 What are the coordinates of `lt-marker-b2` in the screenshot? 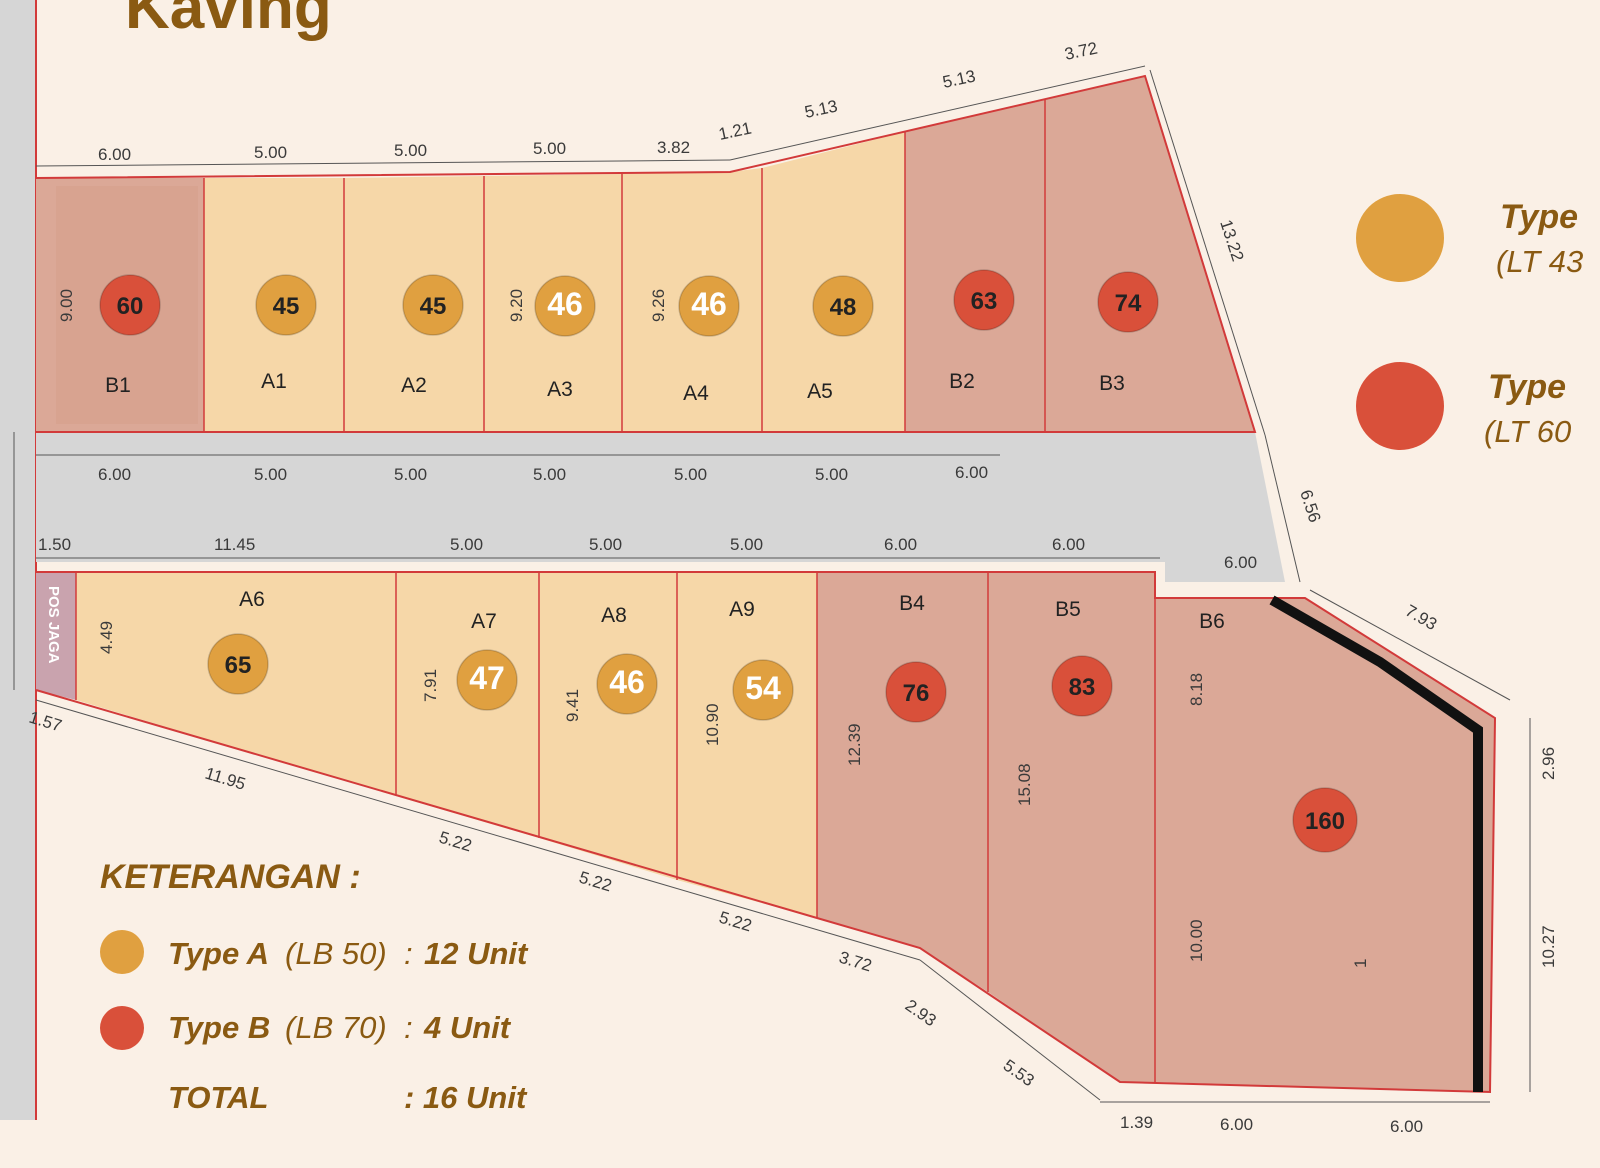 It's located at (984, 300).